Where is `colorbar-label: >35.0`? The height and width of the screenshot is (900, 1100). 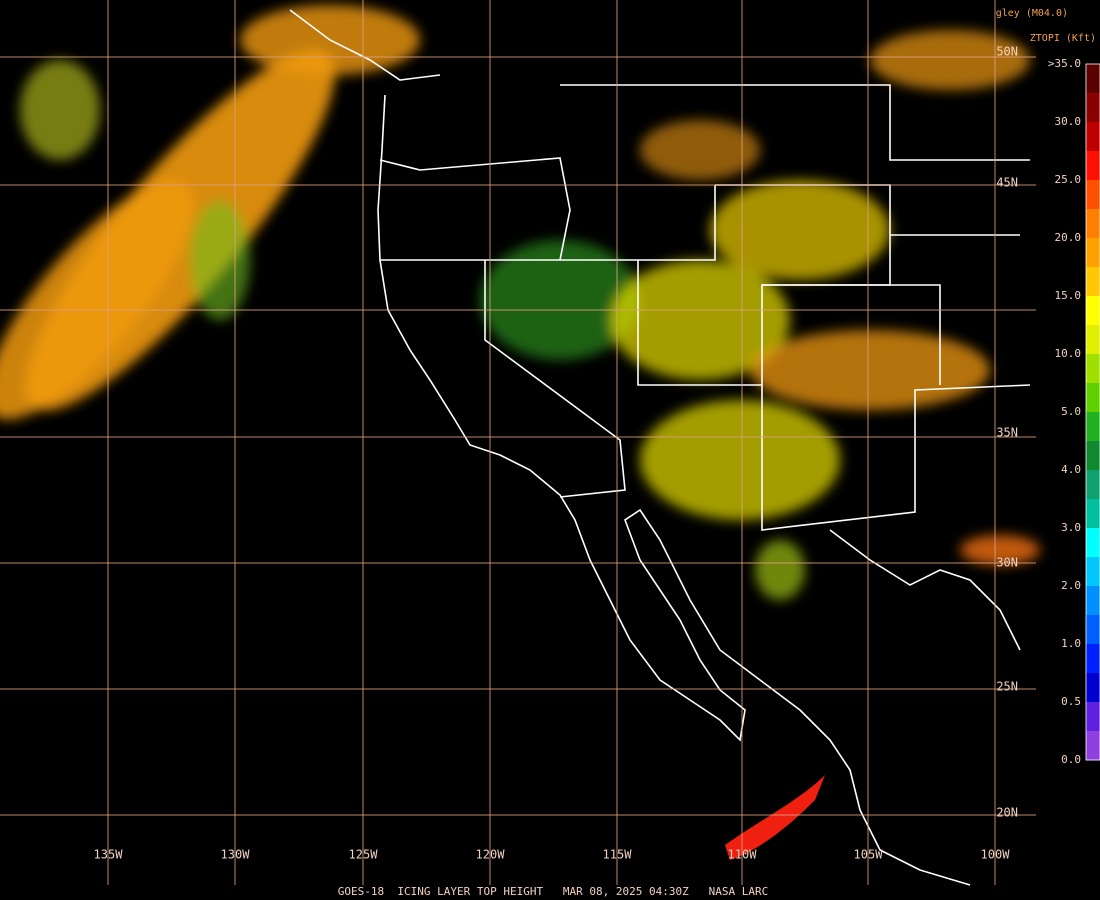
colorbar-label: >35.0 is located at coordinates (1064, 63).